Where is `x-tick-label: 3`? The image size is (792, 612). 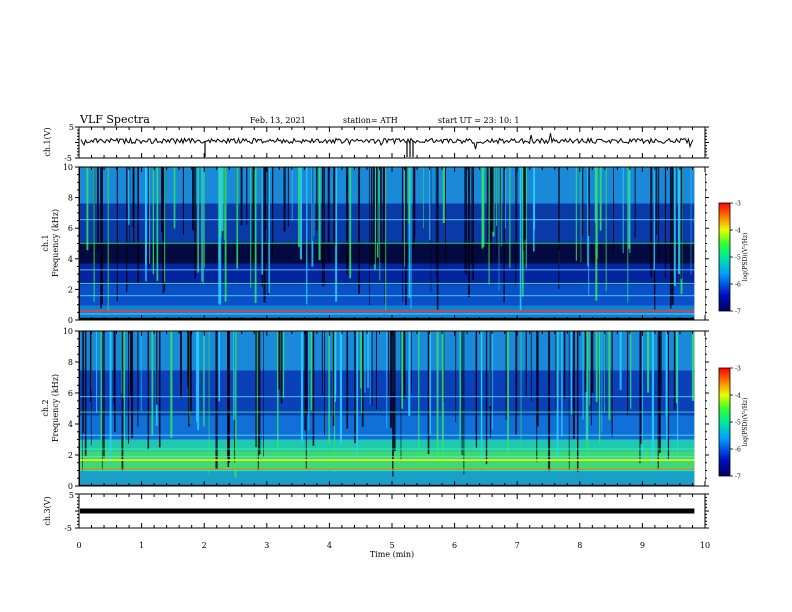
x-tick-label: 3 is located at coordinates (266, 545).